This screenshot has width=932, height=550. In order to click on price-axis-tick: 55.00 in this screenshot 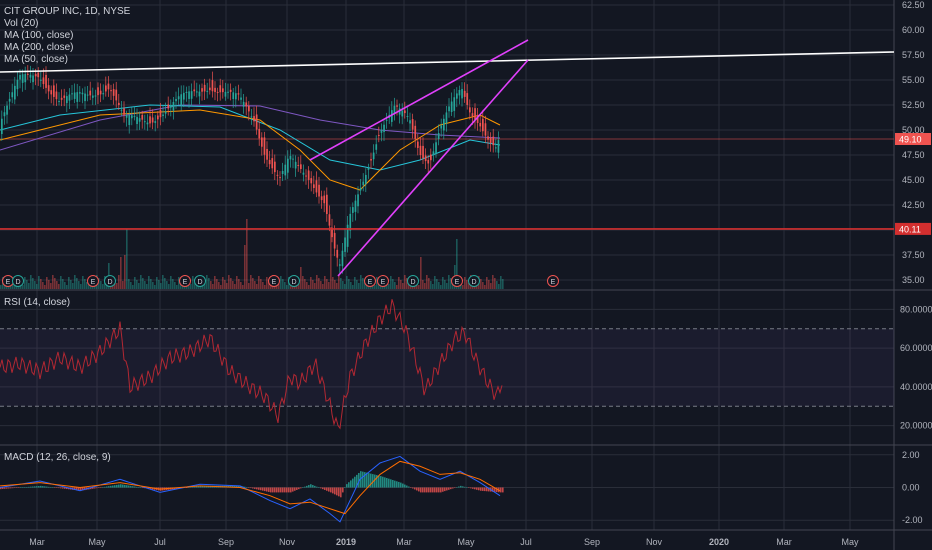, I will do `click(913, 80)`.